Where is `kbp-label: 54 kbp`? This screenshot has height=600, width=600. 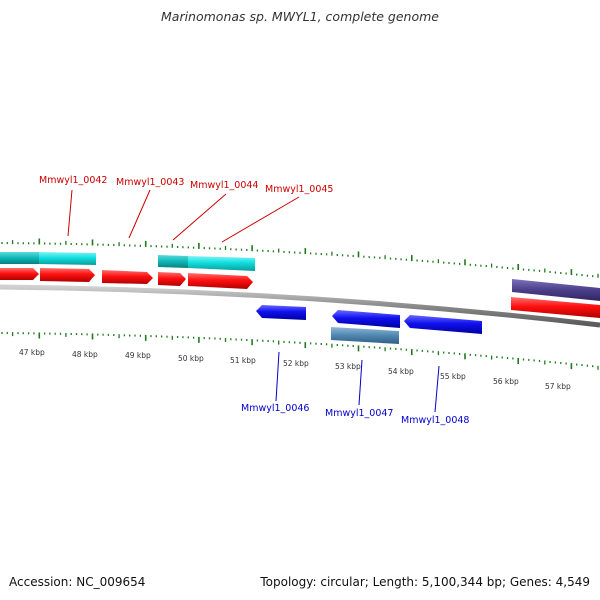 kbp-label: 54 kbp is located at coordinates (401, 371).